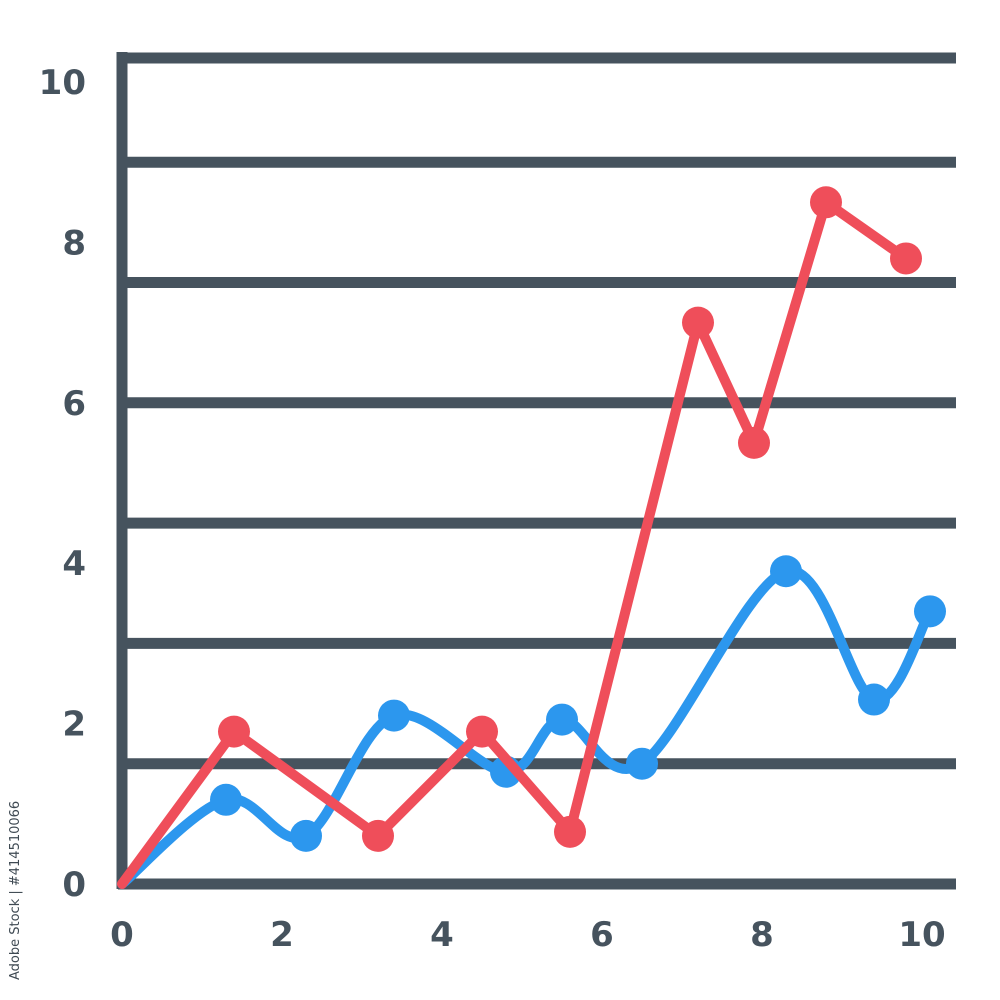 The width and height of the screenshot is (1000, 1000). Describe the element at coordinates (762, 935) in the screenshot. I see `x-tick-label: 8` at that location.